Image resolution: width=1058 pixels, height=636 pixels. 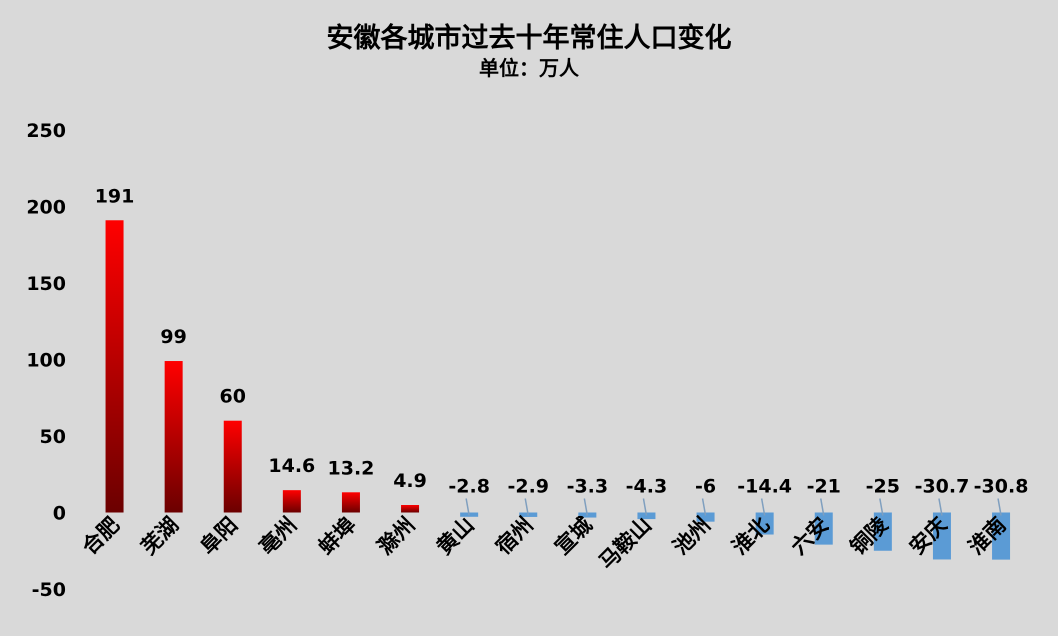 What do you see at coordinates (455, 536) in the screenshot?
I see `category-label: 黄山` at bounding box center [455, 536].